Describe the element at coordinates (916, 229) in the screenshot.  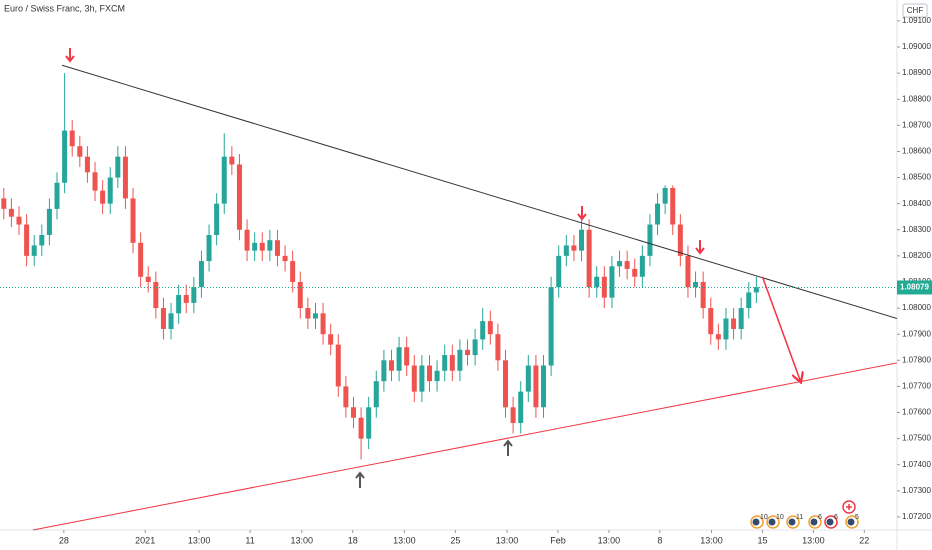
I see `y-tick-label: 1.08300` at that location.